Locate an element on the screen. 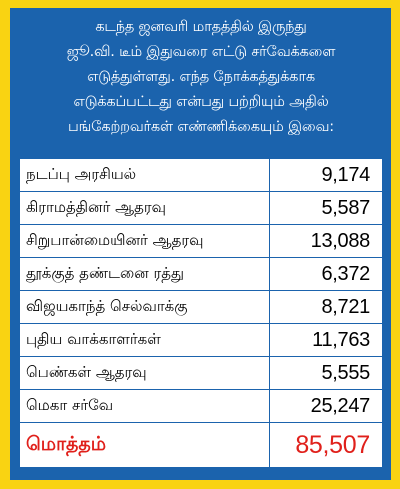 This screenshot has height=489, width=400. row-label: விஜயகாந்த் செல்வாக்கு is located at coordinates (145, 307).